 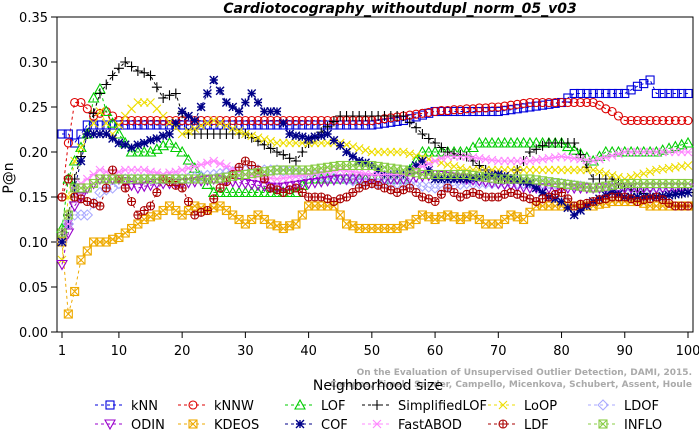 I want to click on legend-label: LDOF, so click(x=641, y=406).